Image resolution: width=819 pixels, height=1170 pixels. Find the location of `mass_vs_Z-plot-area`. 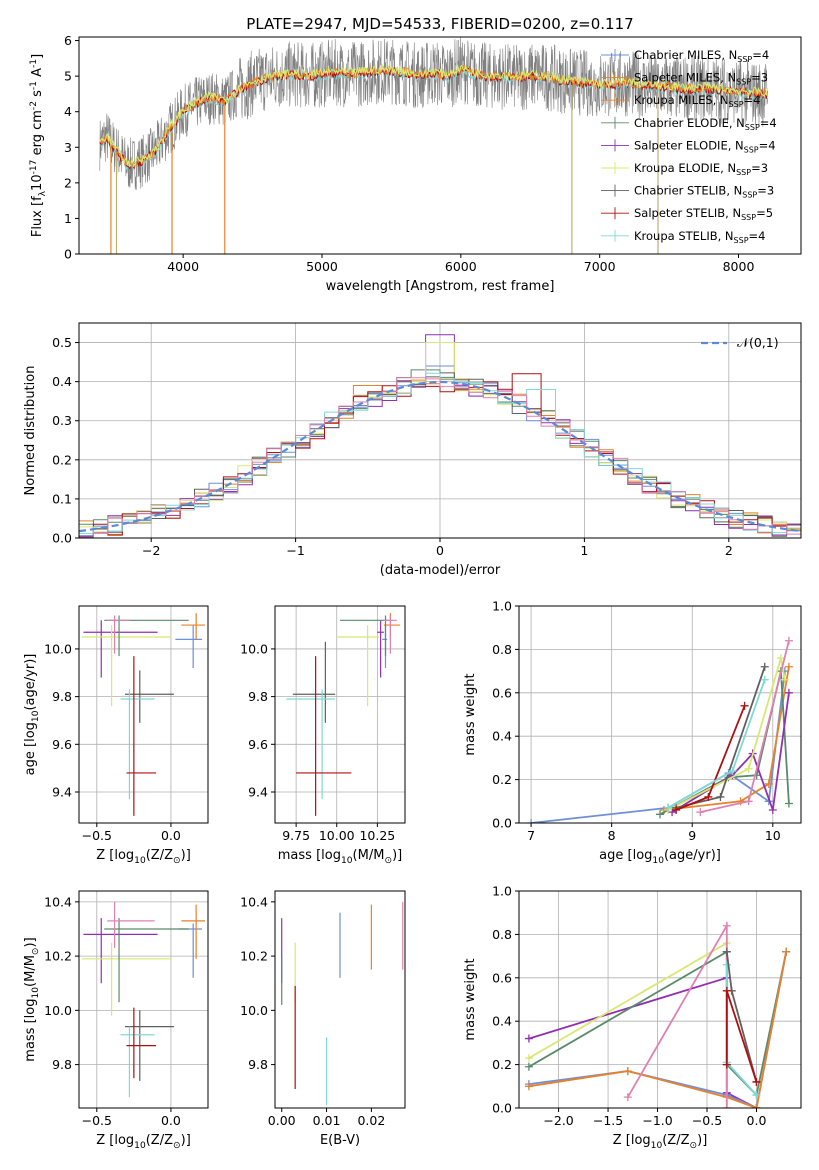

mass_vs_Z-plot-area is located at coordinates (143, 999).